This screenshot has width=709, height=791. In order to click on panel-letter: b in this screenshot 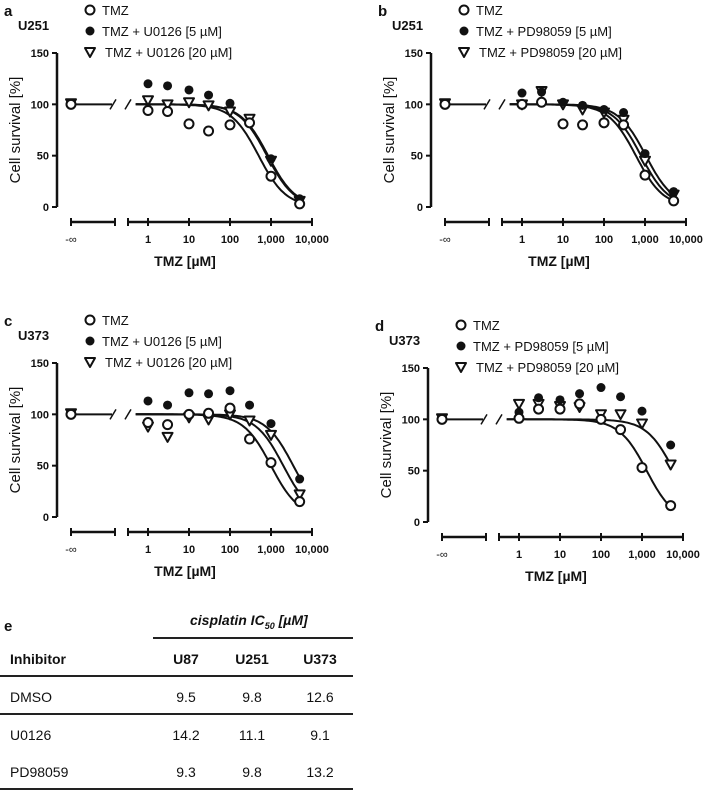, I will do `click(382, 11)`.